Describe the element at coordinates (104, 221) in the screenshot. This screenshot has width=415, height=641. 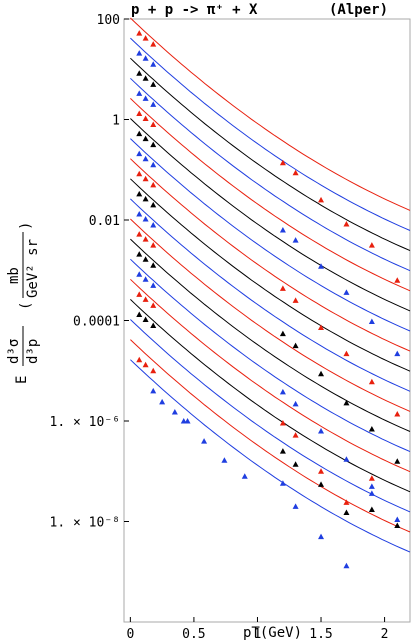
I see `y-tick-label: 0.01` at that location.